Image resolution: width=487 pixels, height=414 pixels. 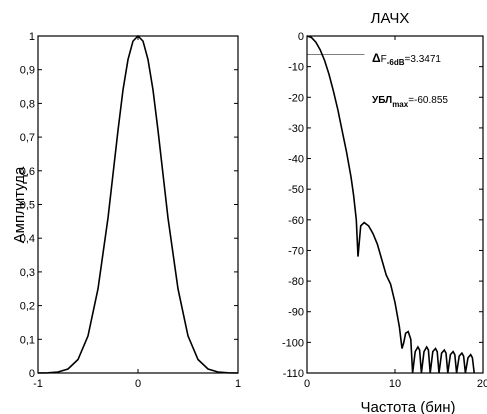 I want to click on left-x-tick-label: 0, so click(x=138, y=384).